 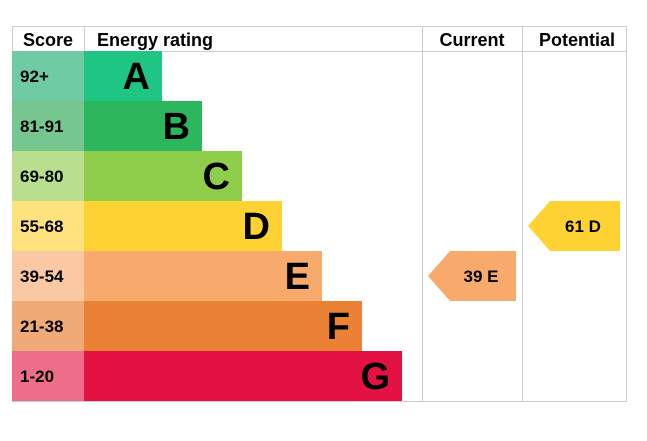 I want to click on rating-letter: D, so click(x=256, y=227).